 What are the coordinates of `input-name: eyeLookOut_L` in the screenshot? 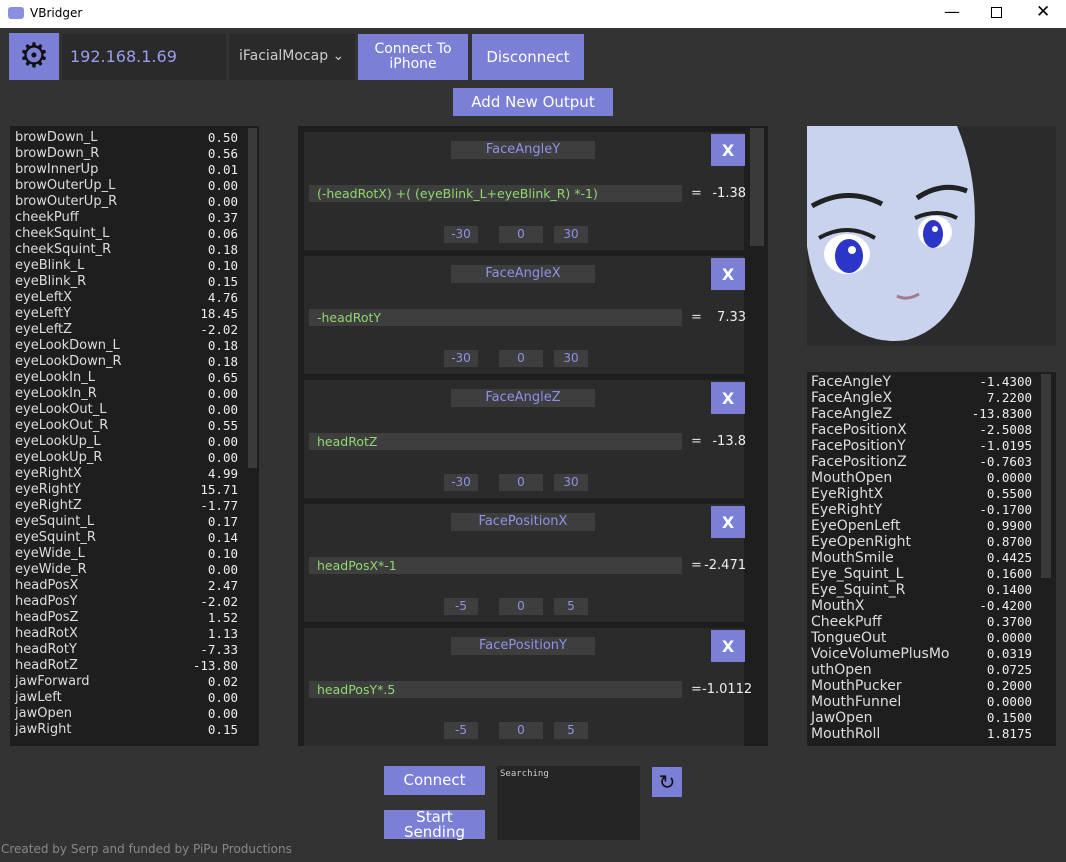 It's located at (61, 409).